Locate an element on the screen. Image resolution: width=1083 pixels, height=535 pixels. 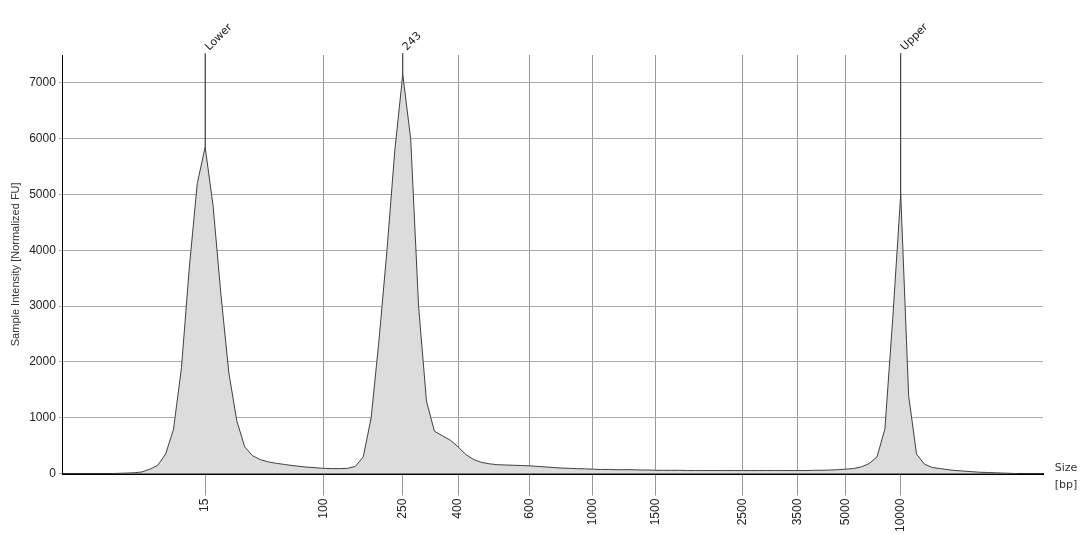
x-tick-label: 400 is located at coordinates (457, 508).